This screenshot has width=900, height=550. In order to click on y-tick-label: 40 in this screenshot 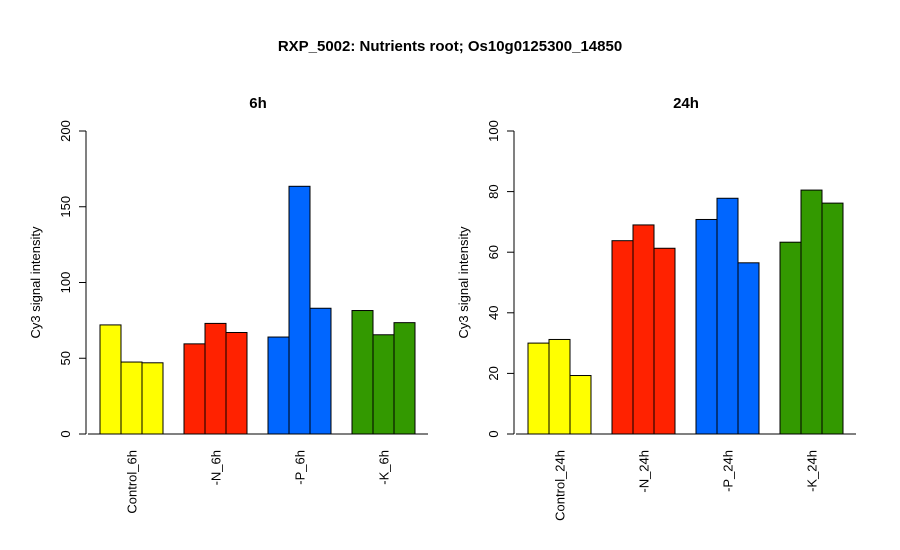, I will do `click(493, 313)`.